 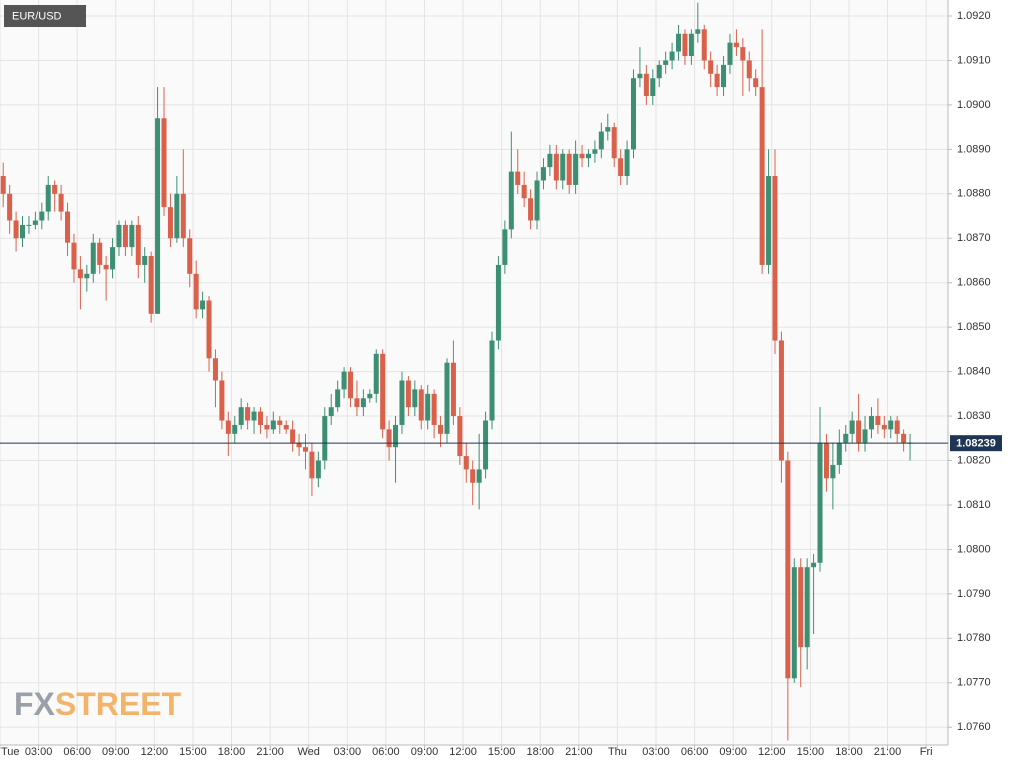 What do you see at coordinates (974, 416) in the screenshot?
I see `y-tick-label: 1.0830` at bounding box center [974, 416].